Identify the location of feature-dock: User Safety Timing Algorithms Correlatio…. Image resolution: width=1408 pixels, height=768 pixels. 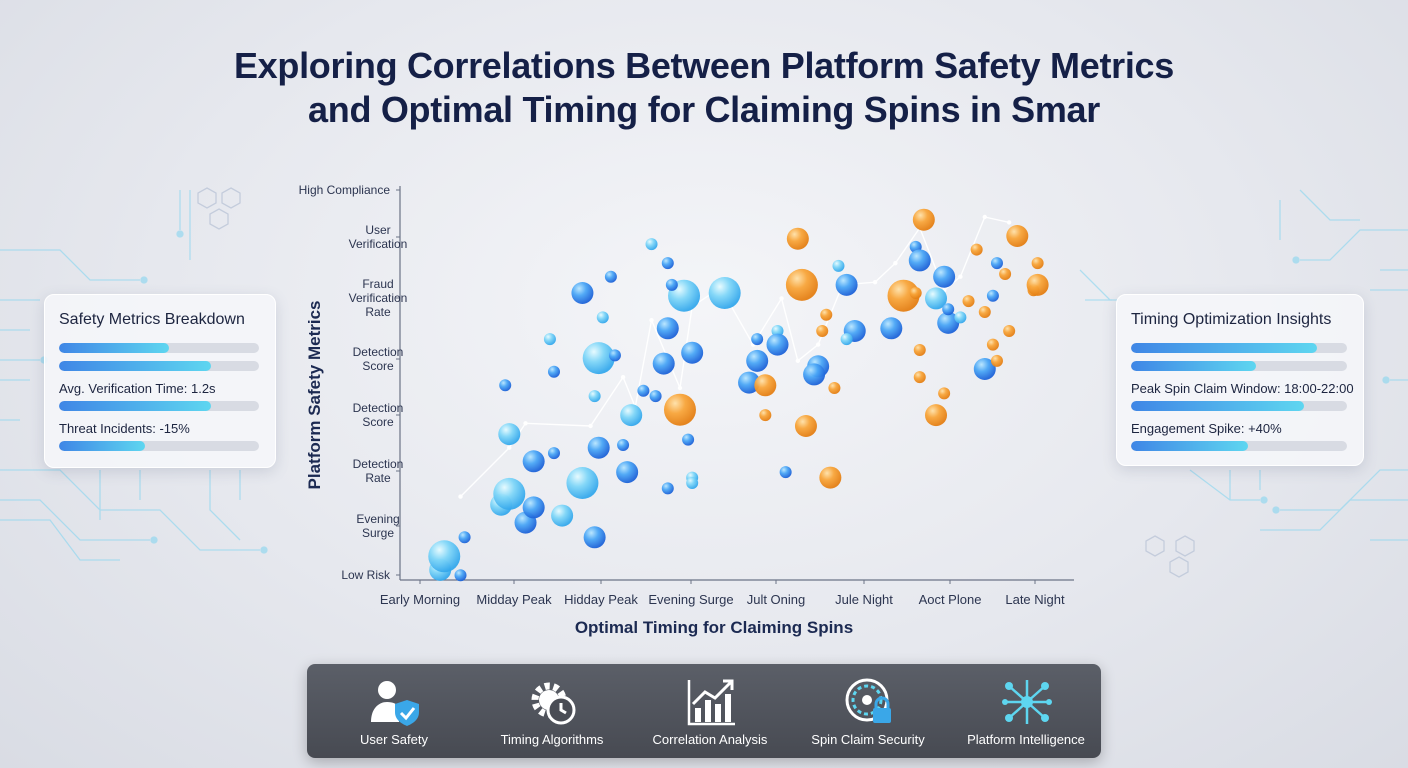
(704, 711).